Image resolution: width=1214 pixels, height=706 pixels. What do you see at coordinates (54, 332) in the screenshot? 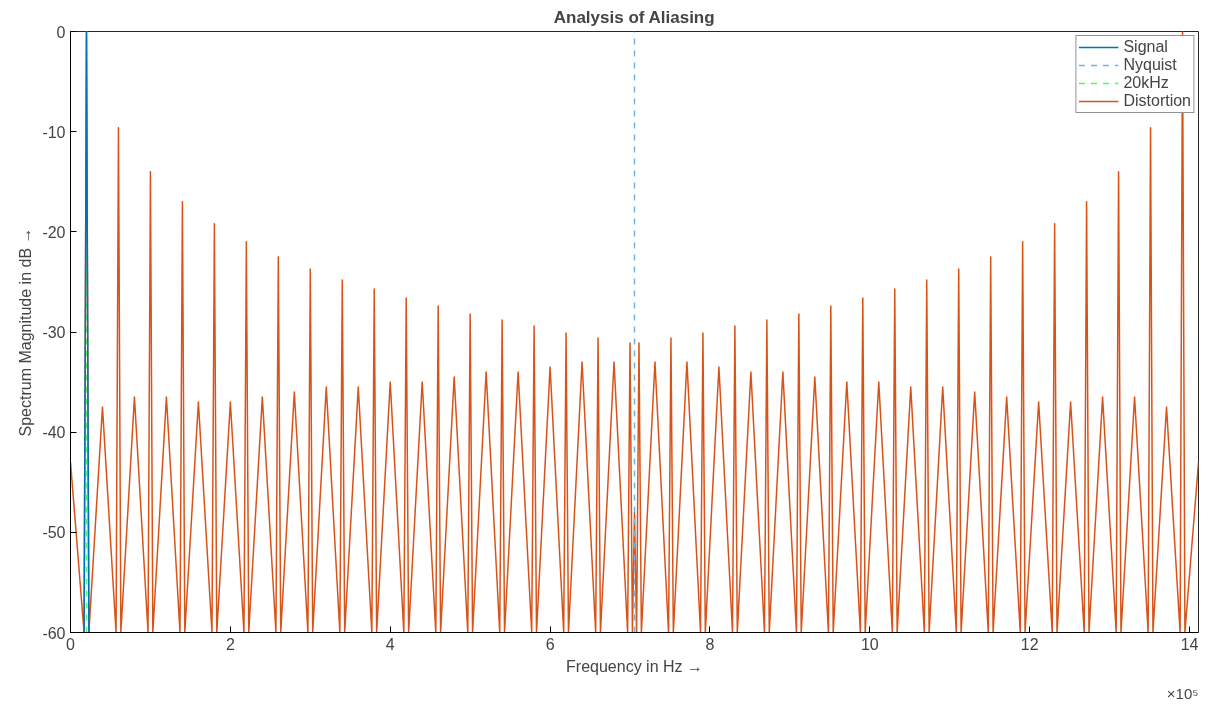
I see `y-tick-label: -30` at bounding box center [54, 332].